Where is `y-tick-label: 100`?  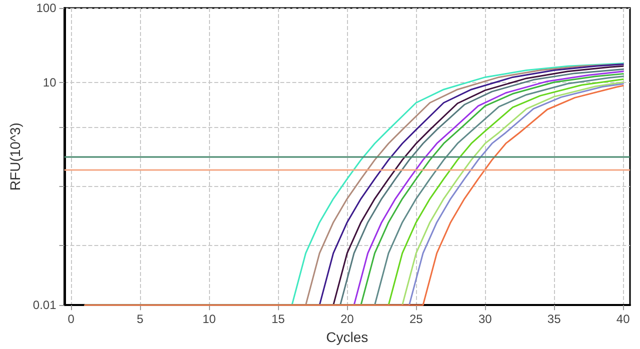
y-tick-label: 100 is located at coordinates (46, 8).